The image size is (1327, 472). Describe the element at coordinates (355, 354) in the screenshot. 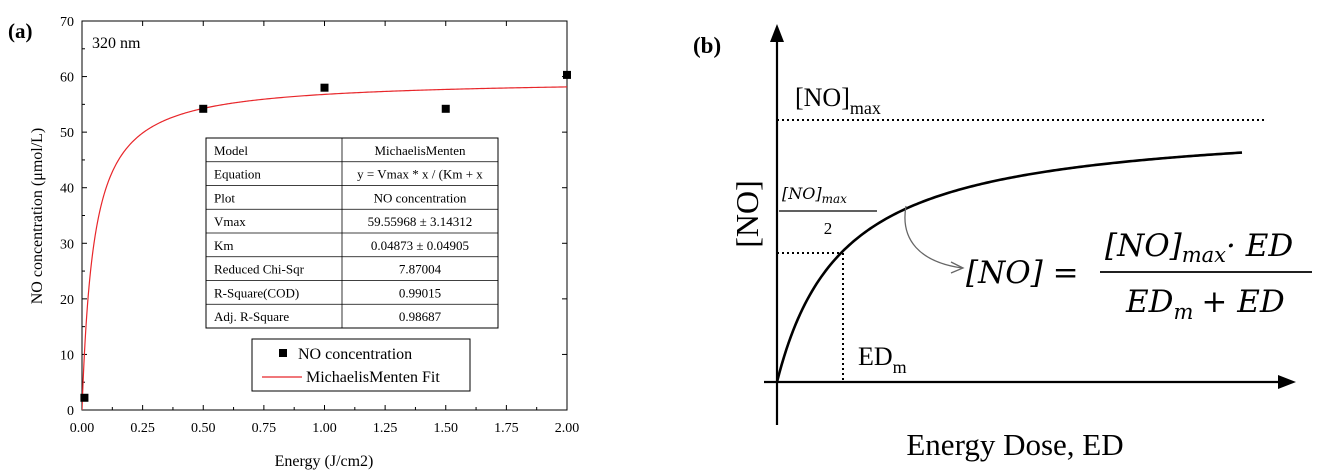

I see `legend-item-data: NO concentration` at that location.